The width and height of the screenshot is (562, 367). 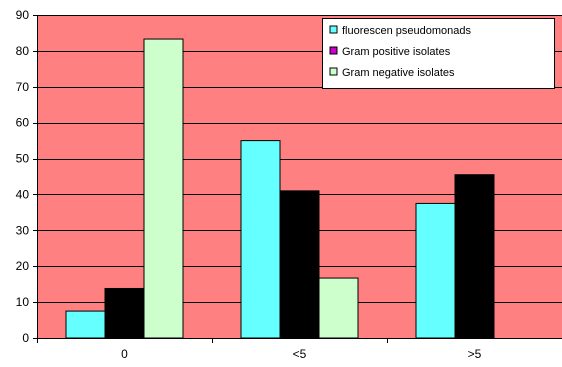 I want to click on y-tick-label: 90, so click(x=23, y=15).